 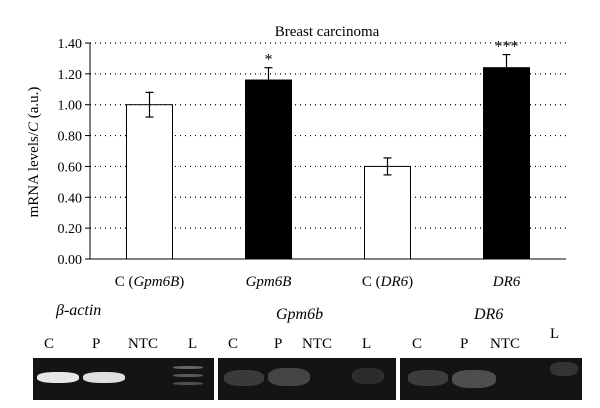 I want to click on significance-label: *, so click(x=269, y=60).